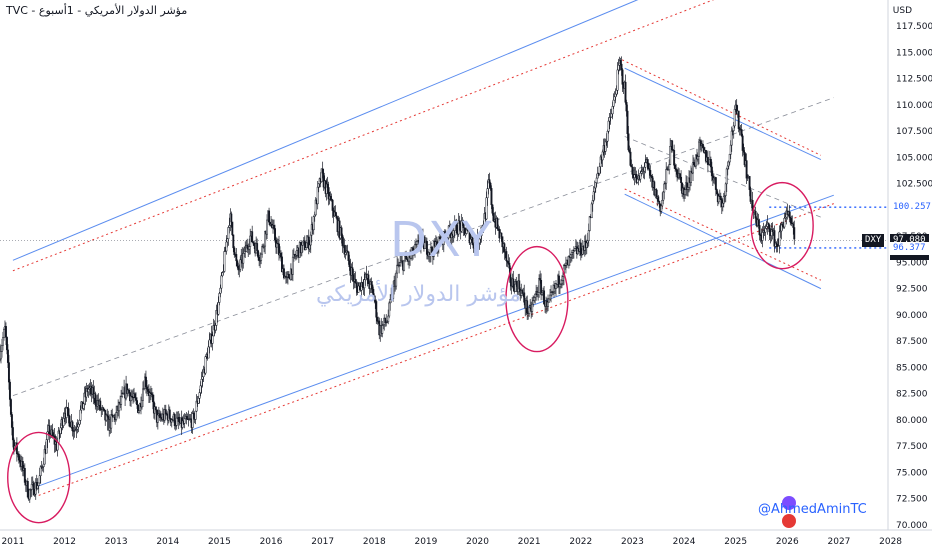 The width and height of the screenshot is (932, 550). What do you see at coordinates (374, 542) in the screenshot?
I see `x-tick-label: 2018` at bounding box center [374, 542].